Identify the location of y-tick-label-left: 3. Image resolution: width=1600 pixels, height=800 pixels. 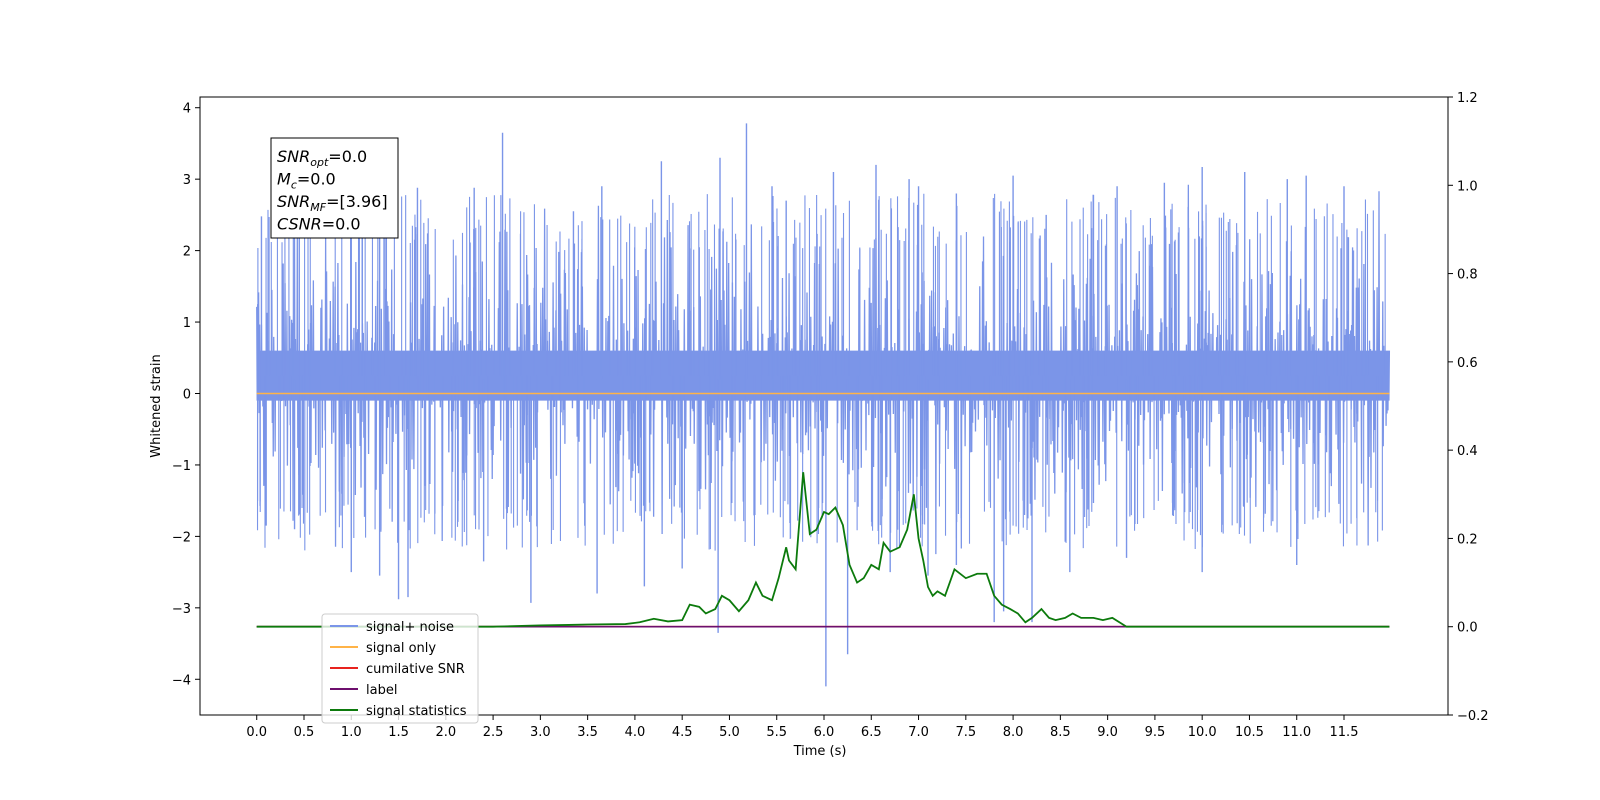
(187, 180).